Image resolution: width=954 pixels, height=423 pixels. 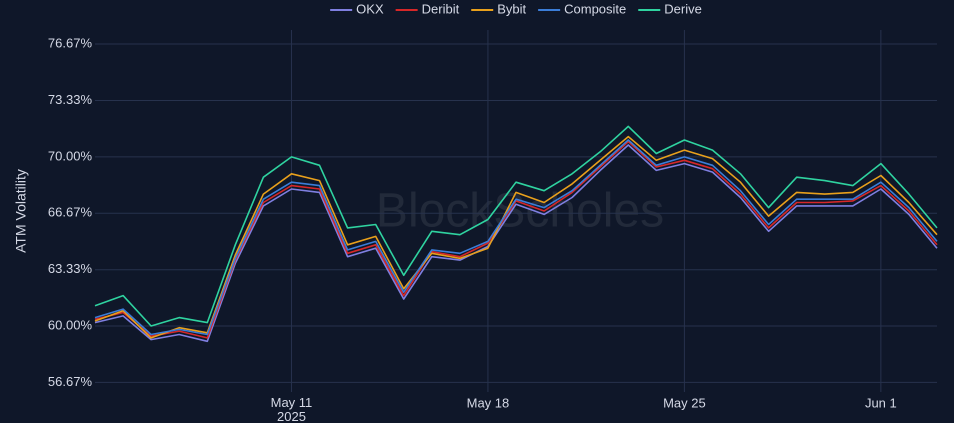 I want to click on legend-item: Composite, so click(x=582, y=8).